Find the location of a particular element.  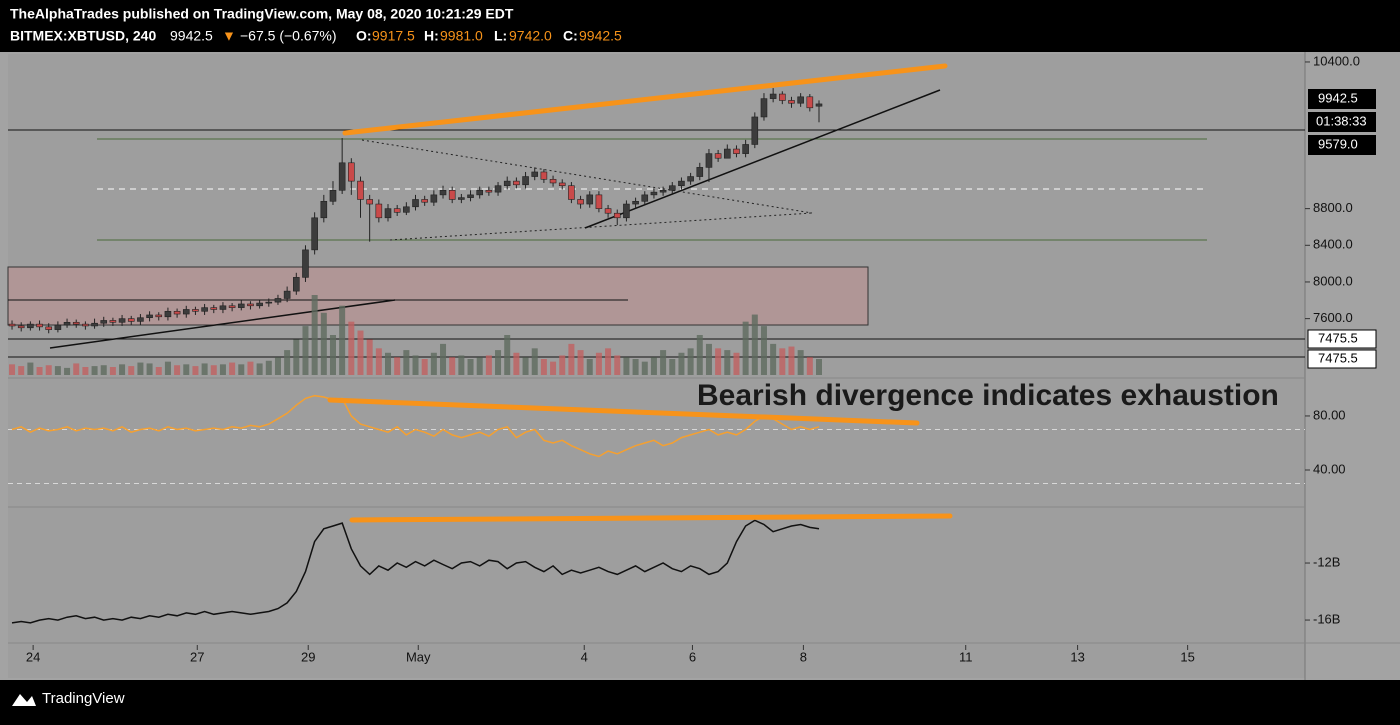

triangle-line is located at coordinates (601, 226).